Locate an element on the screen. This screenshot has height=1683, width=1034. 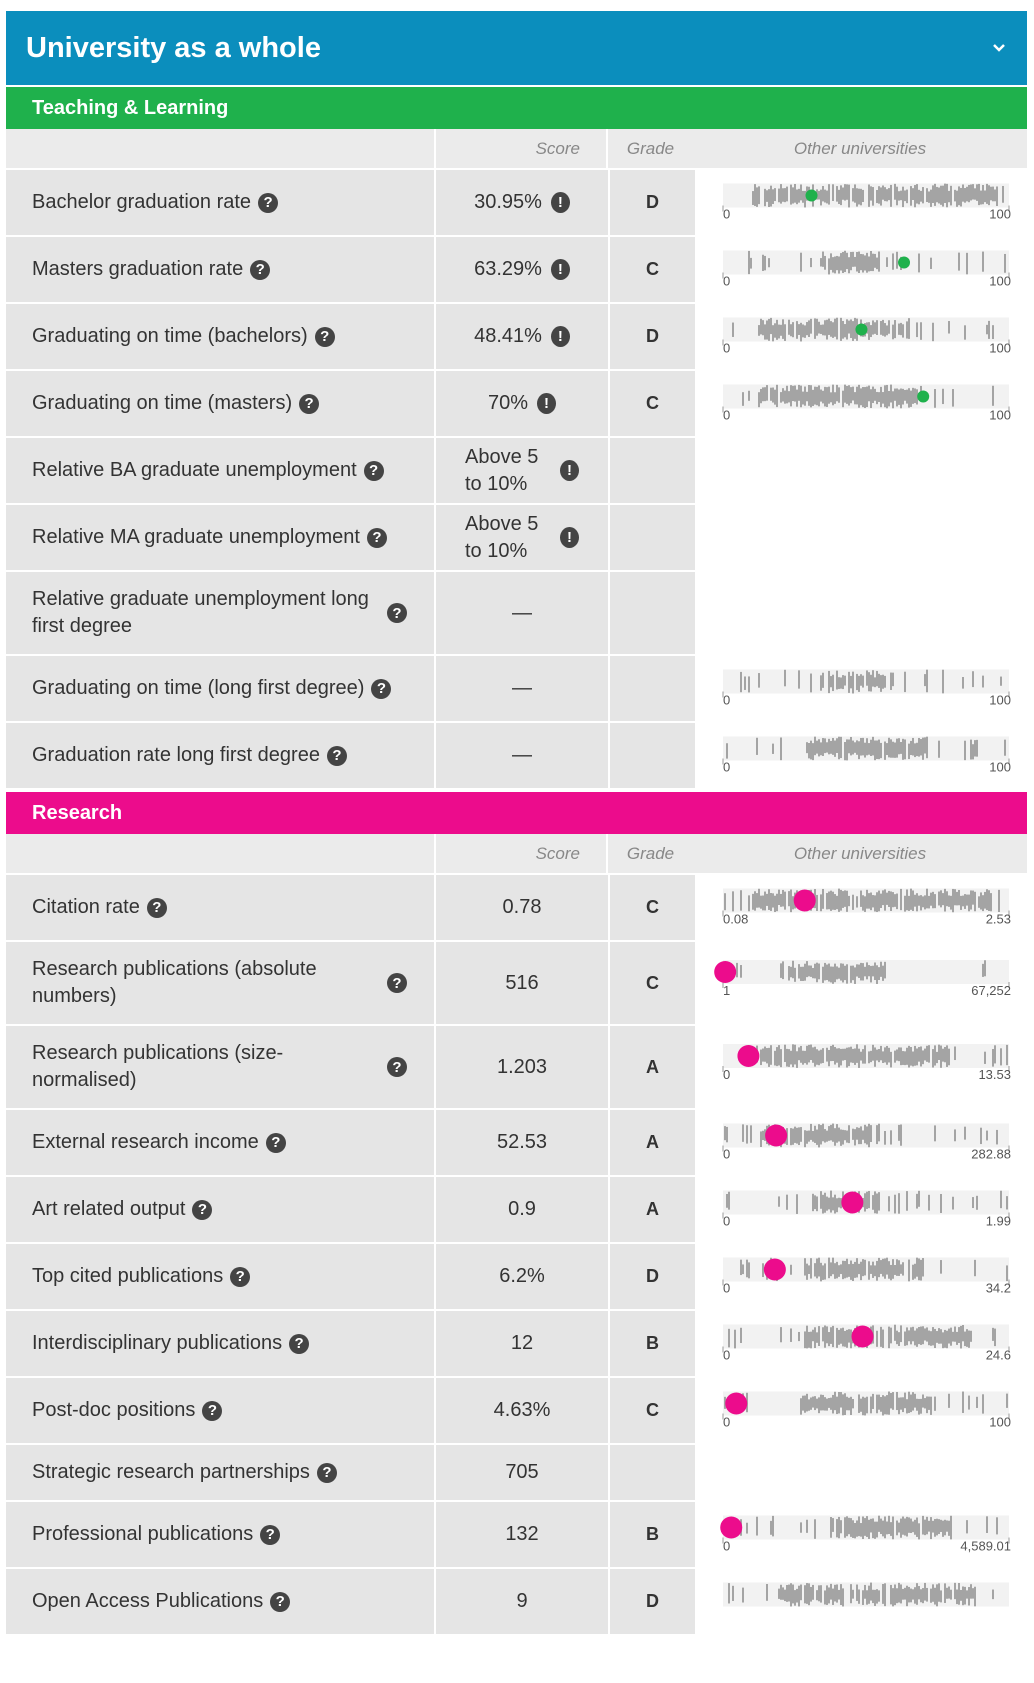
score: 9 is located at coordinates (522, 1601).